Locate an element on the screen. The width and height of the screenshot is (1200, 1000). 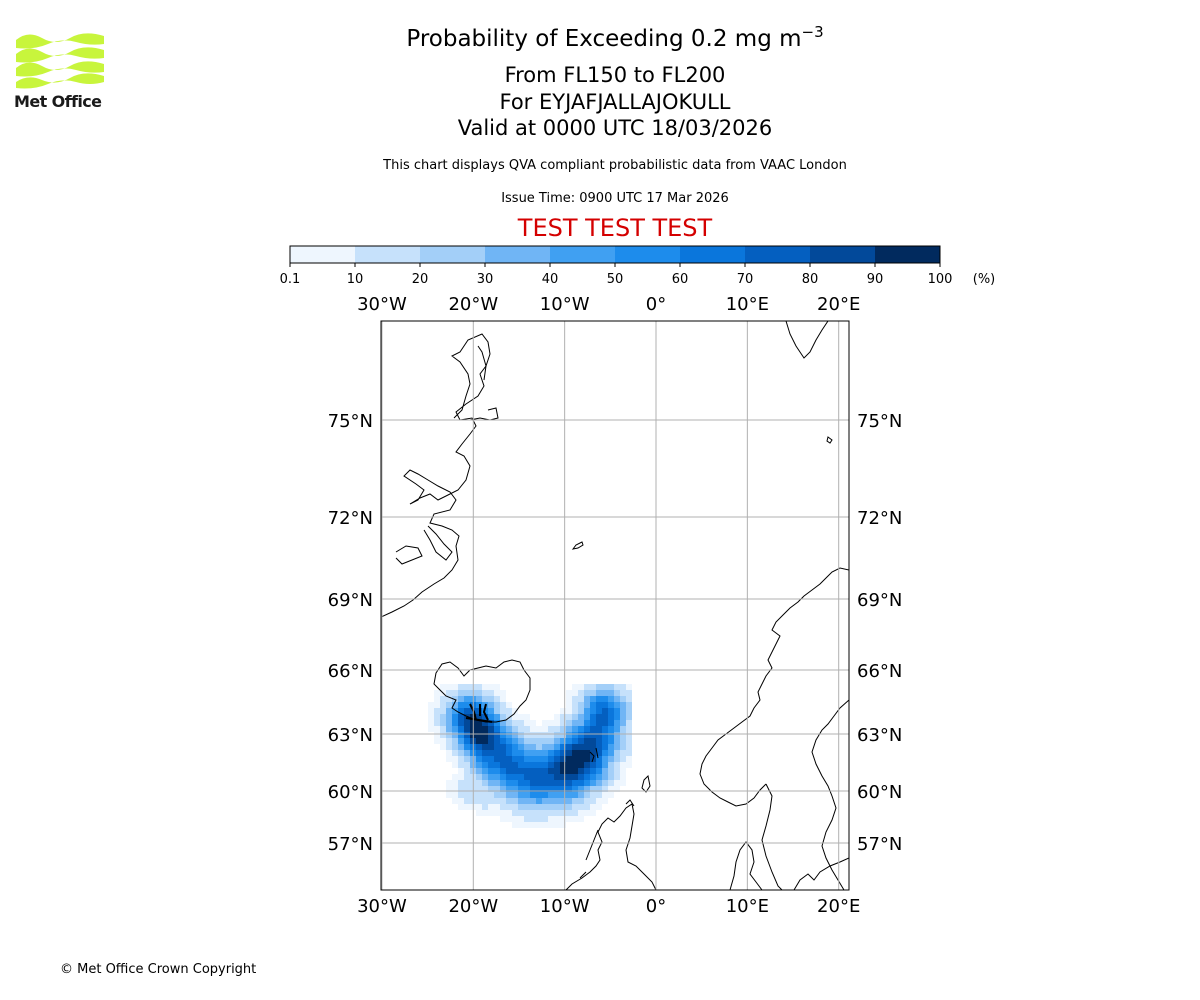
lat-label-right: 72°N is located at coordinates (879, 518).